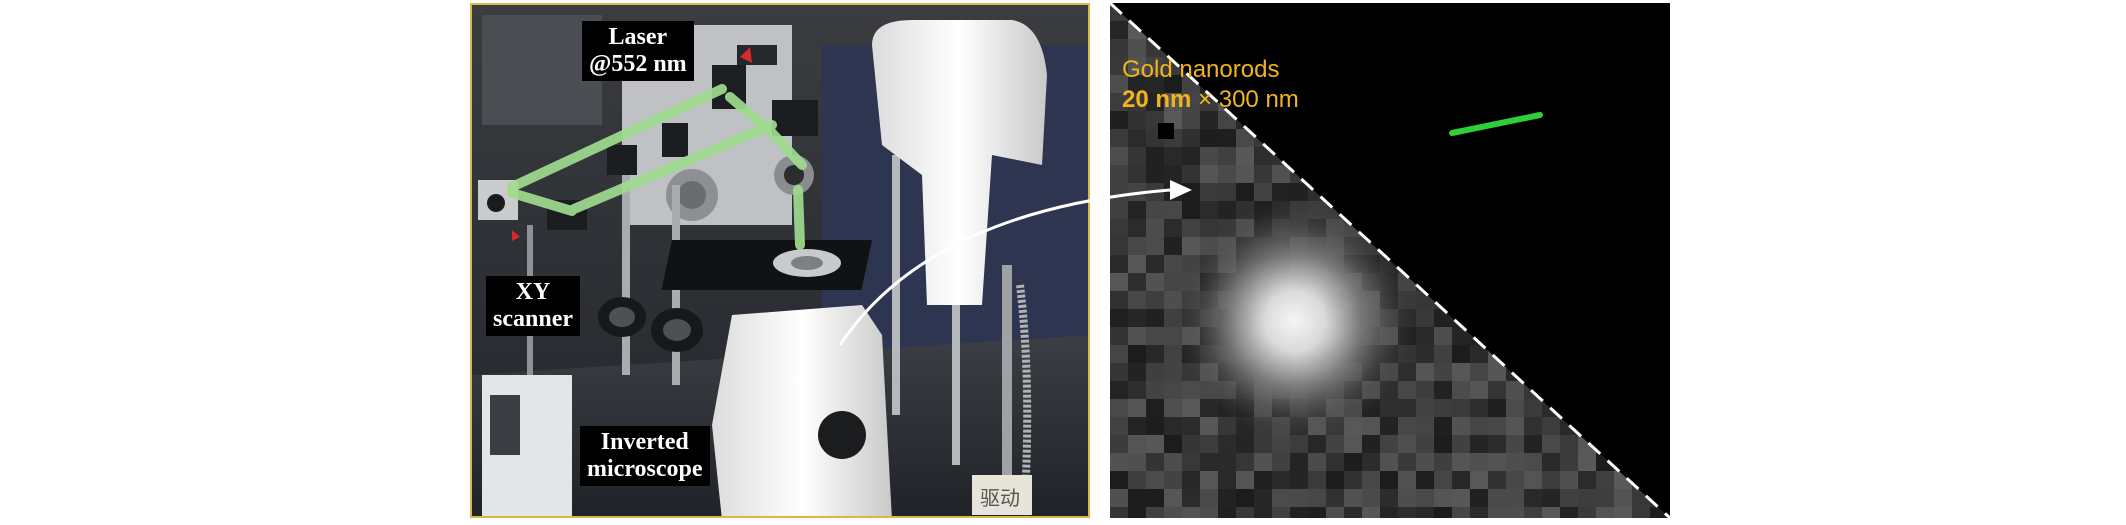 This screenshot has width=2126, height=525. Describe the element at coordinates (622, 160) in the screenshot. I see `mirror-mount` at that location.